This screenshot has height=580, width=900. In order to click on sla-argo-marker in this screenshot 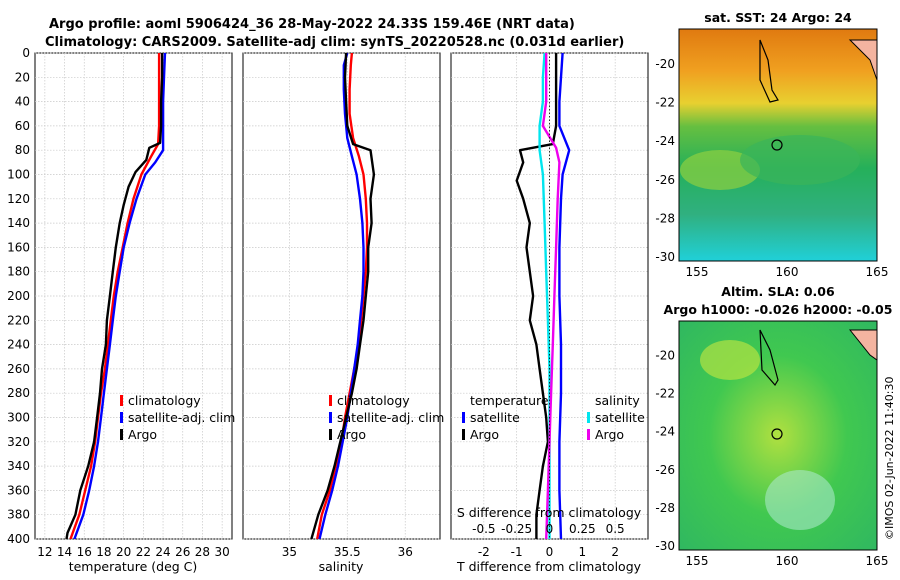, I will do `click(777, 434)`.